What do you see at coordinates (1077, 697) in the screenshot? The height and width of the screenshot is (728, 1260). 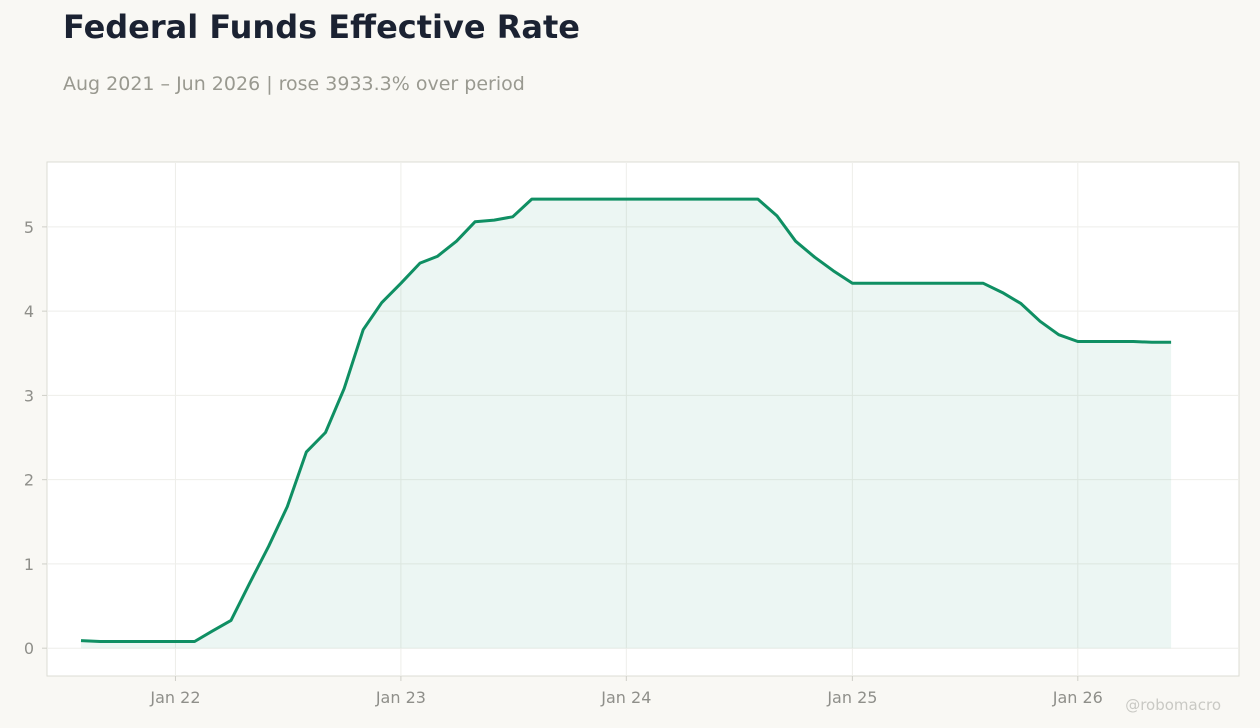 I see `x-tick-label: Jan 26` at bounding box center [1077, 697].